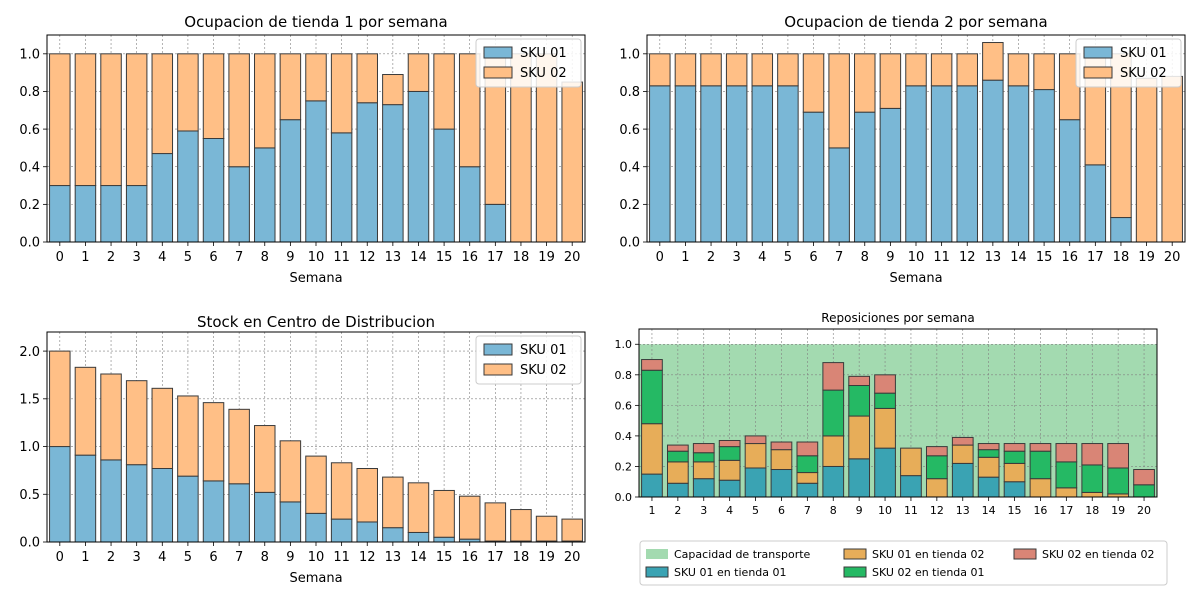 The image size is (1200, 600). What do you see at coordinates (898, 413) in the screenshot?
I see `axes-frame` at bounding box center [898, 413].